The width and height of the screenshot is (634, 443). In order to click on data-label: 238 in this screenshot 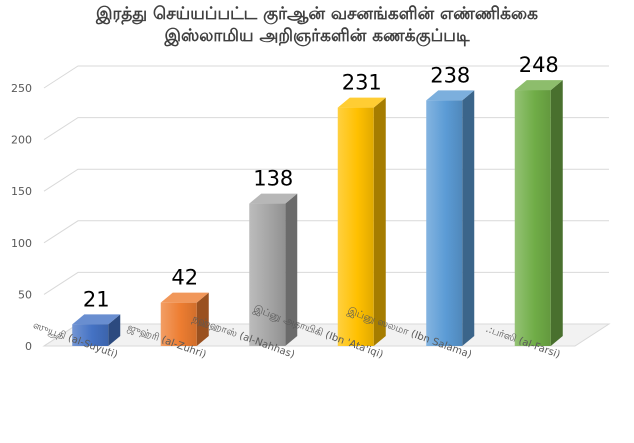, I will do `click(450, 75)`.